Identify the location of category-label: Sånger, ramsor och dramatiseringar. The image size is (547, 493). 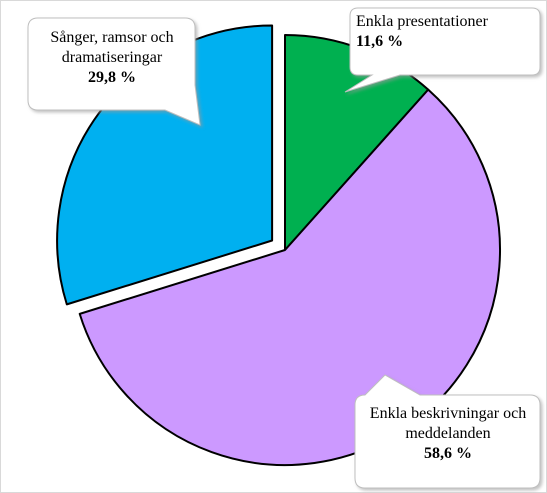
(112, 47).